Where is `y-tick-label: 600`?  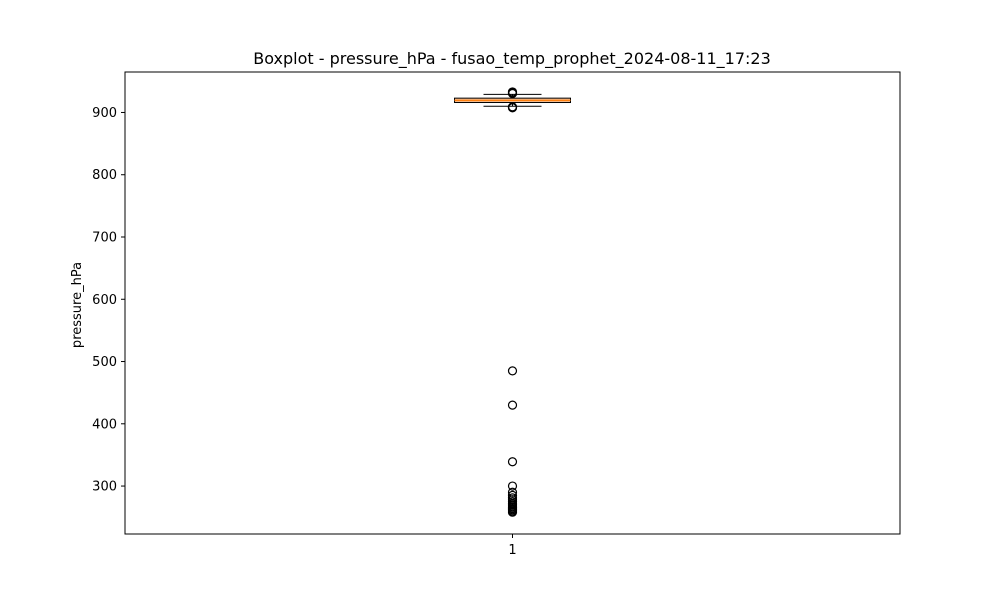
y-tick-label: 600 is located at coordinates (104, 300).